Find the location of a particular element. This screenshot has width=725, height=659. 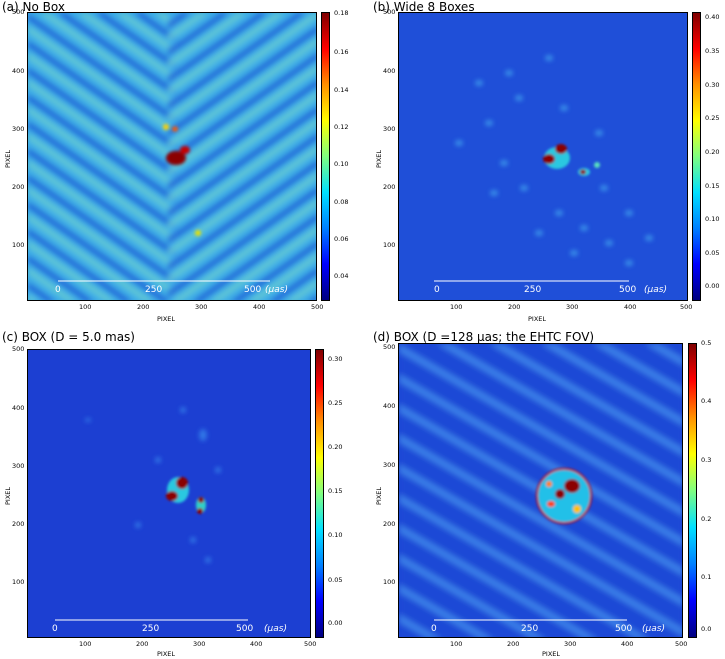

cbar-tick: 0.2 is located at coordinates (706, 519).